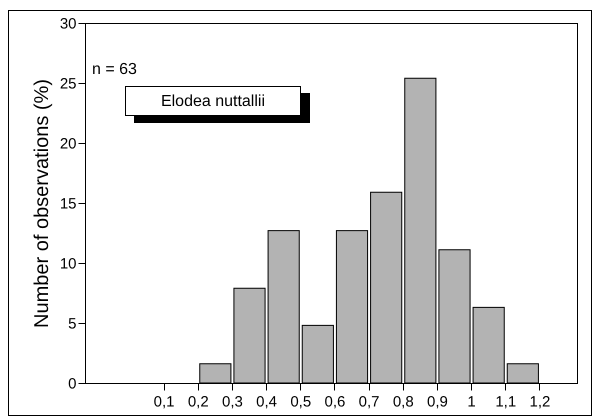 This screenshot has height=417, width=595. What do you see at coordinates (232, 402) in the screenshot?
I see `x-tick-label: 0,3` at bounding box center [232, 402].